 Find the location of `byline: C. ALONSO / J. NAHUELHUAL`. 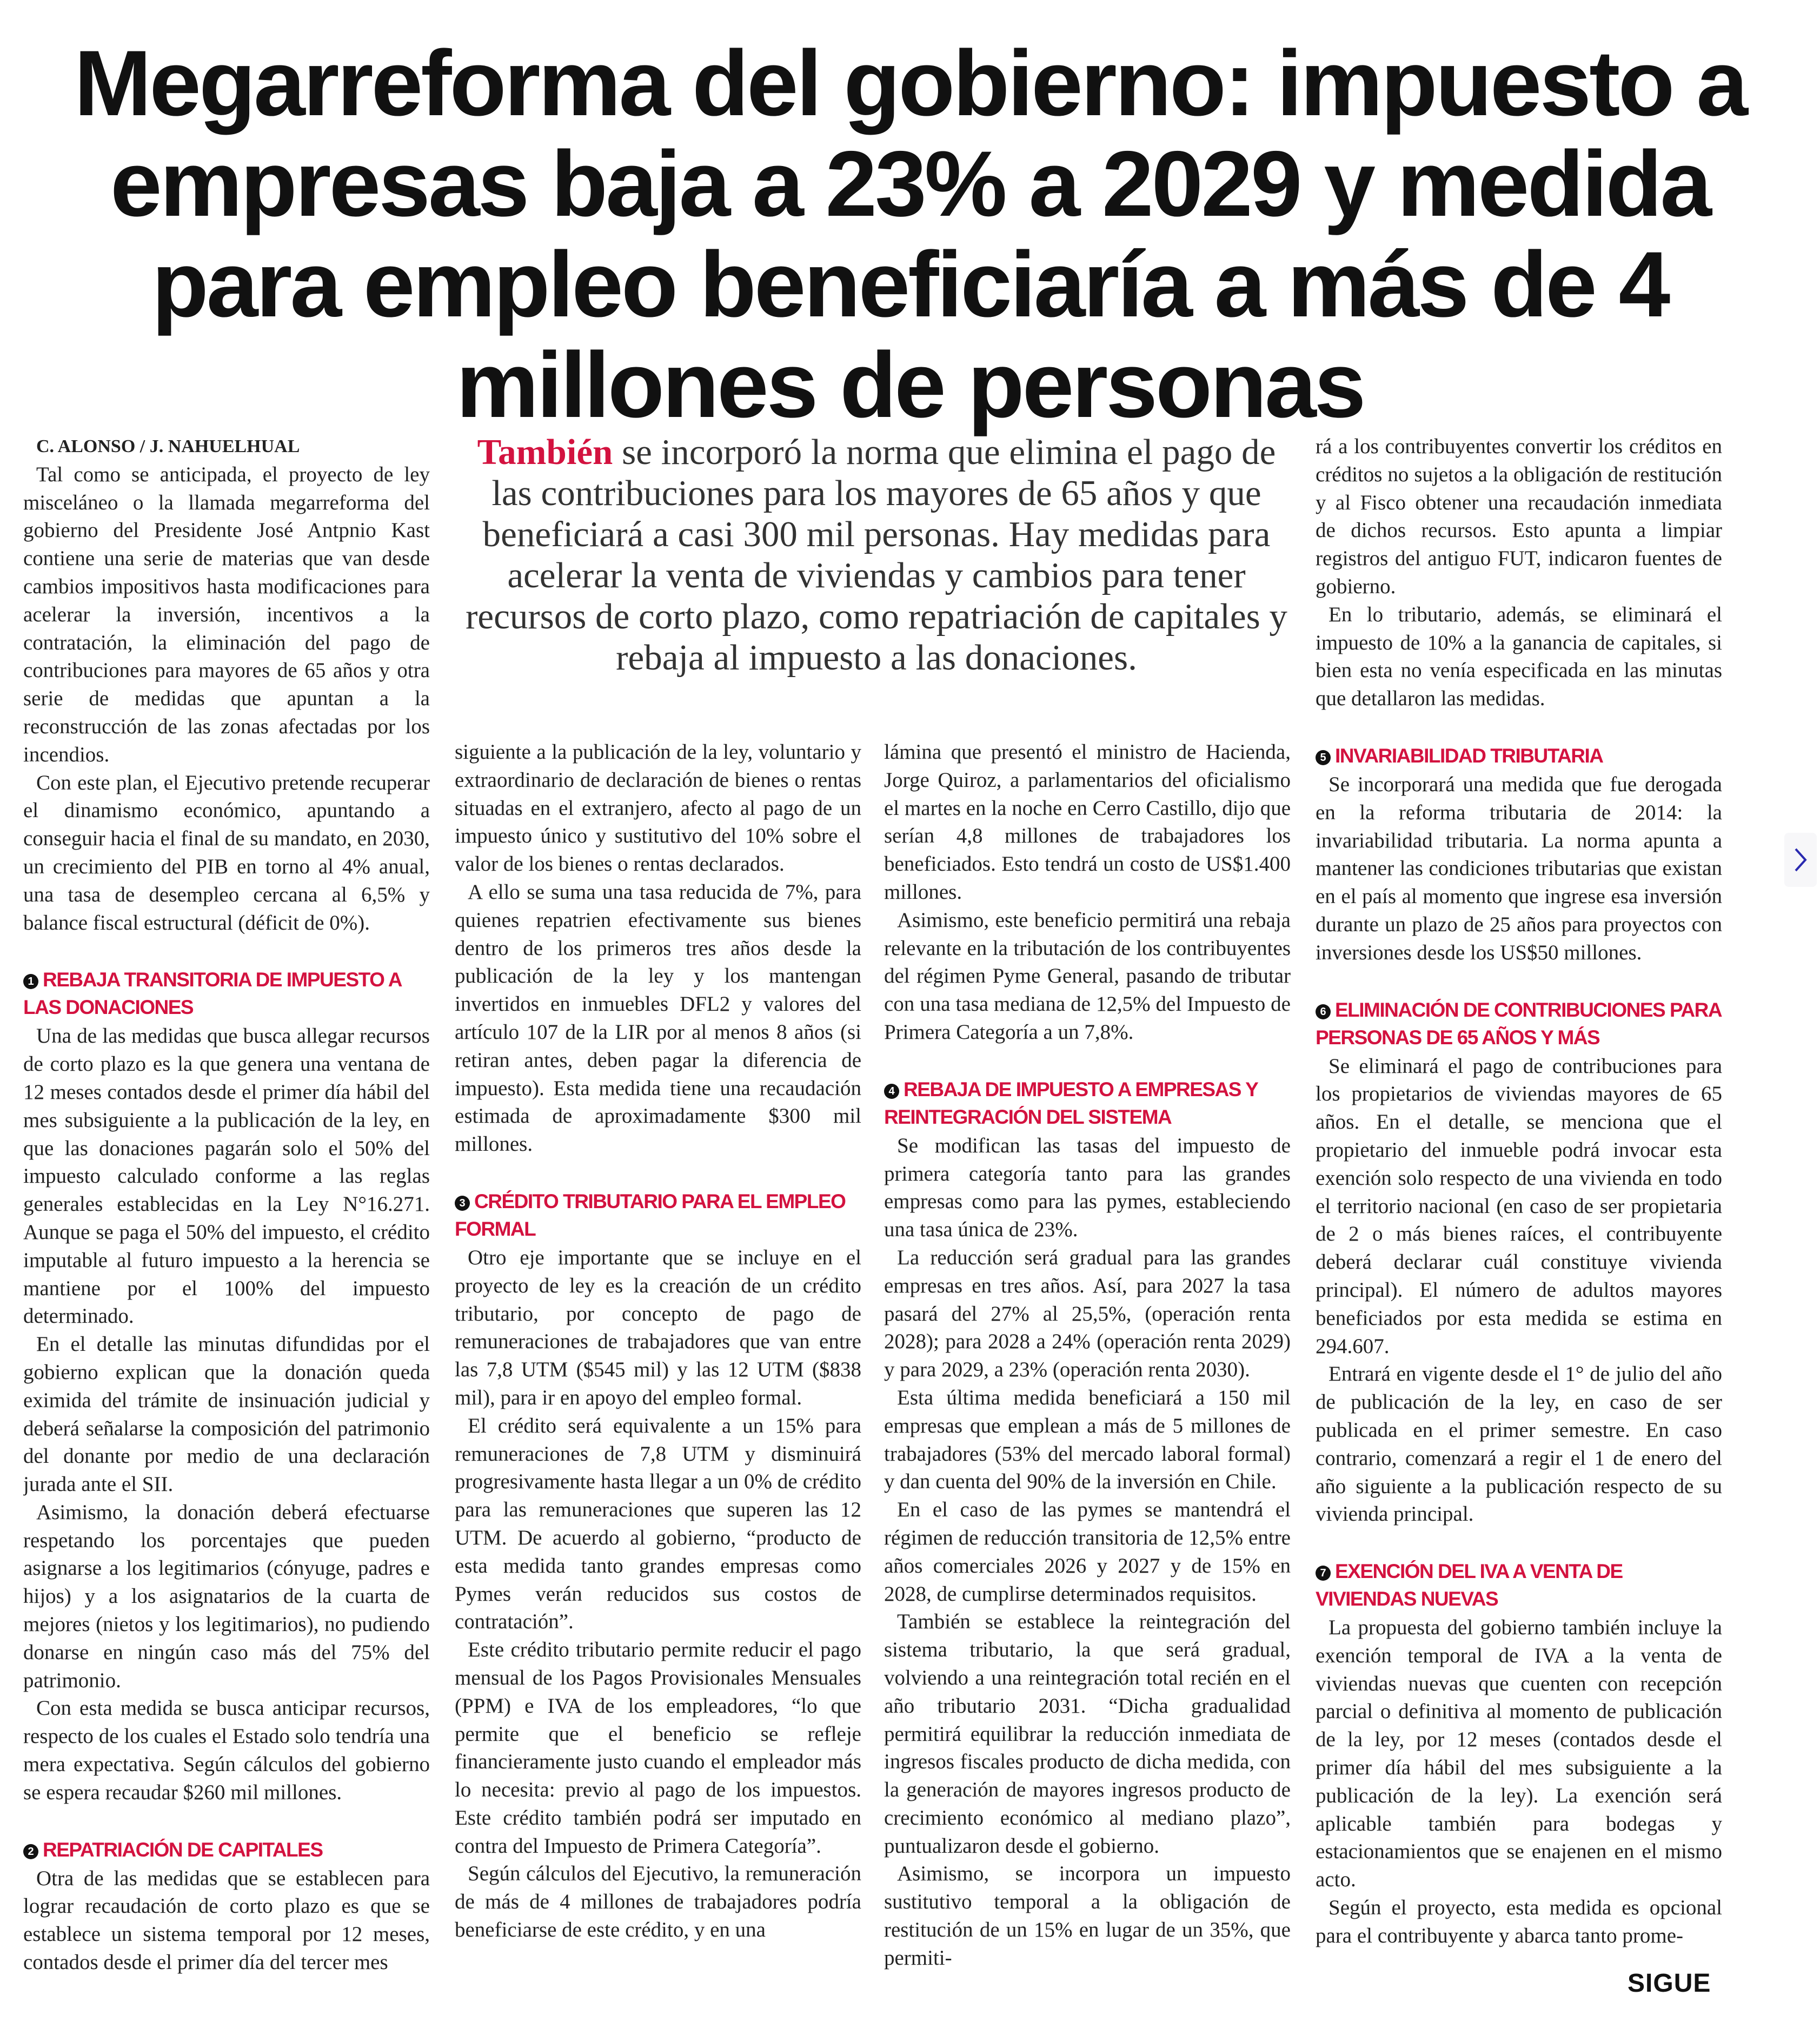

byline: C. ALONSO / J. NAHUELHUAL is located at coordinates (168, 446).